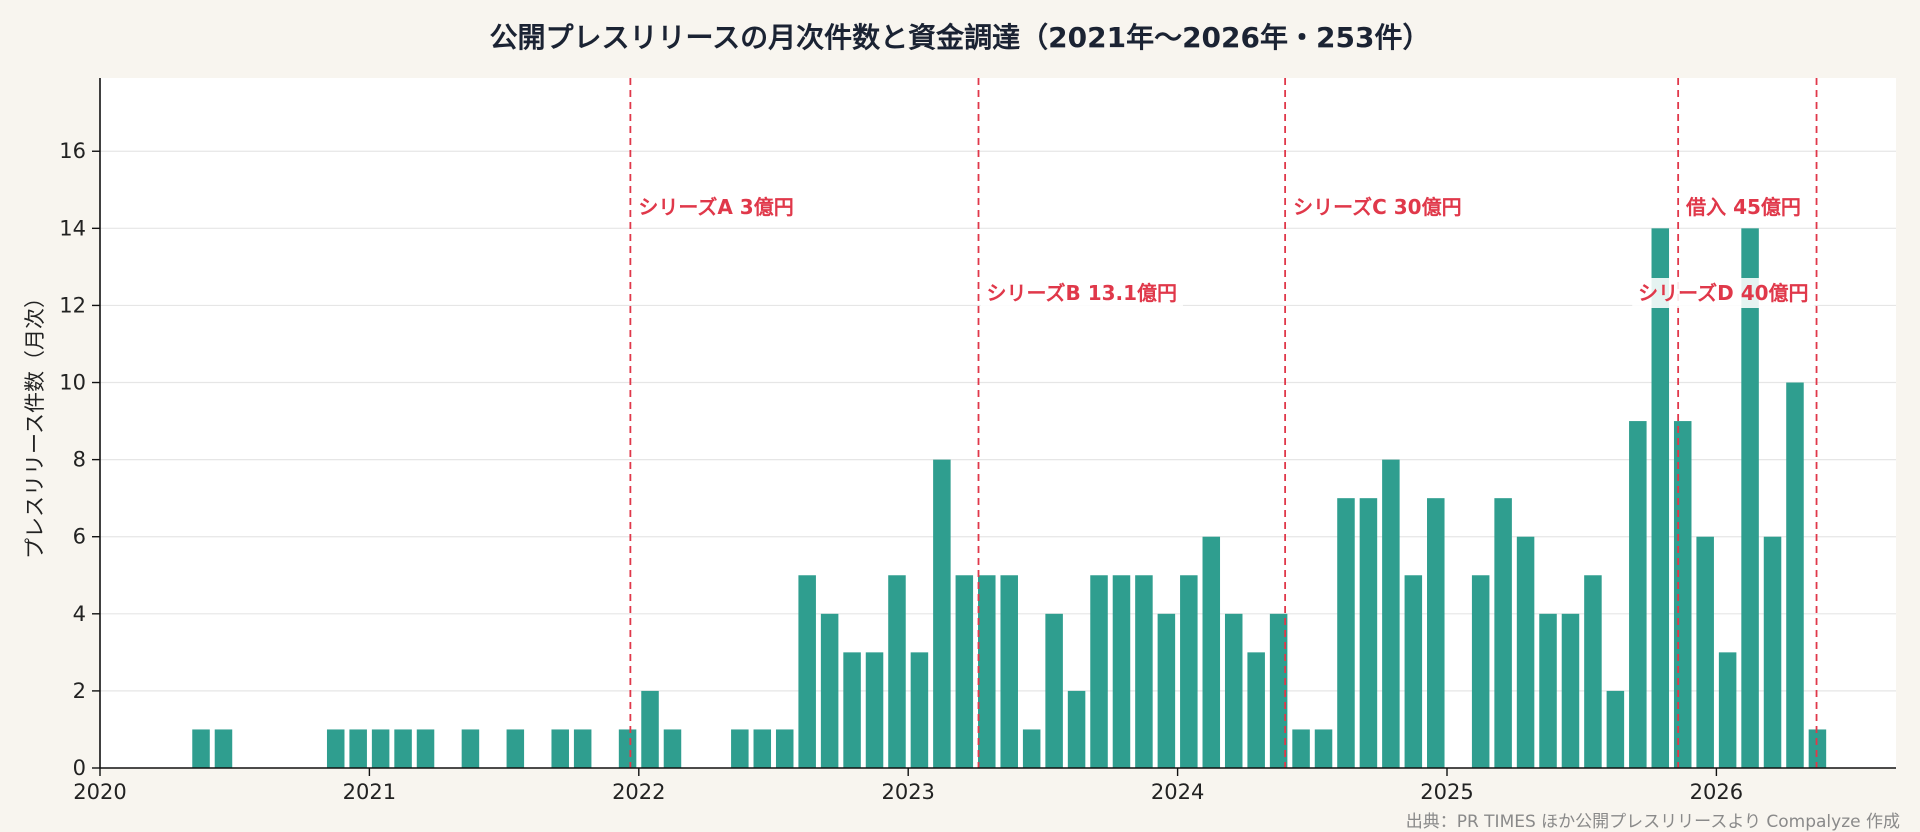 This screenshot has width=1920, height=832. I want to click on x-tick-label: 2023, so click(907, 792).